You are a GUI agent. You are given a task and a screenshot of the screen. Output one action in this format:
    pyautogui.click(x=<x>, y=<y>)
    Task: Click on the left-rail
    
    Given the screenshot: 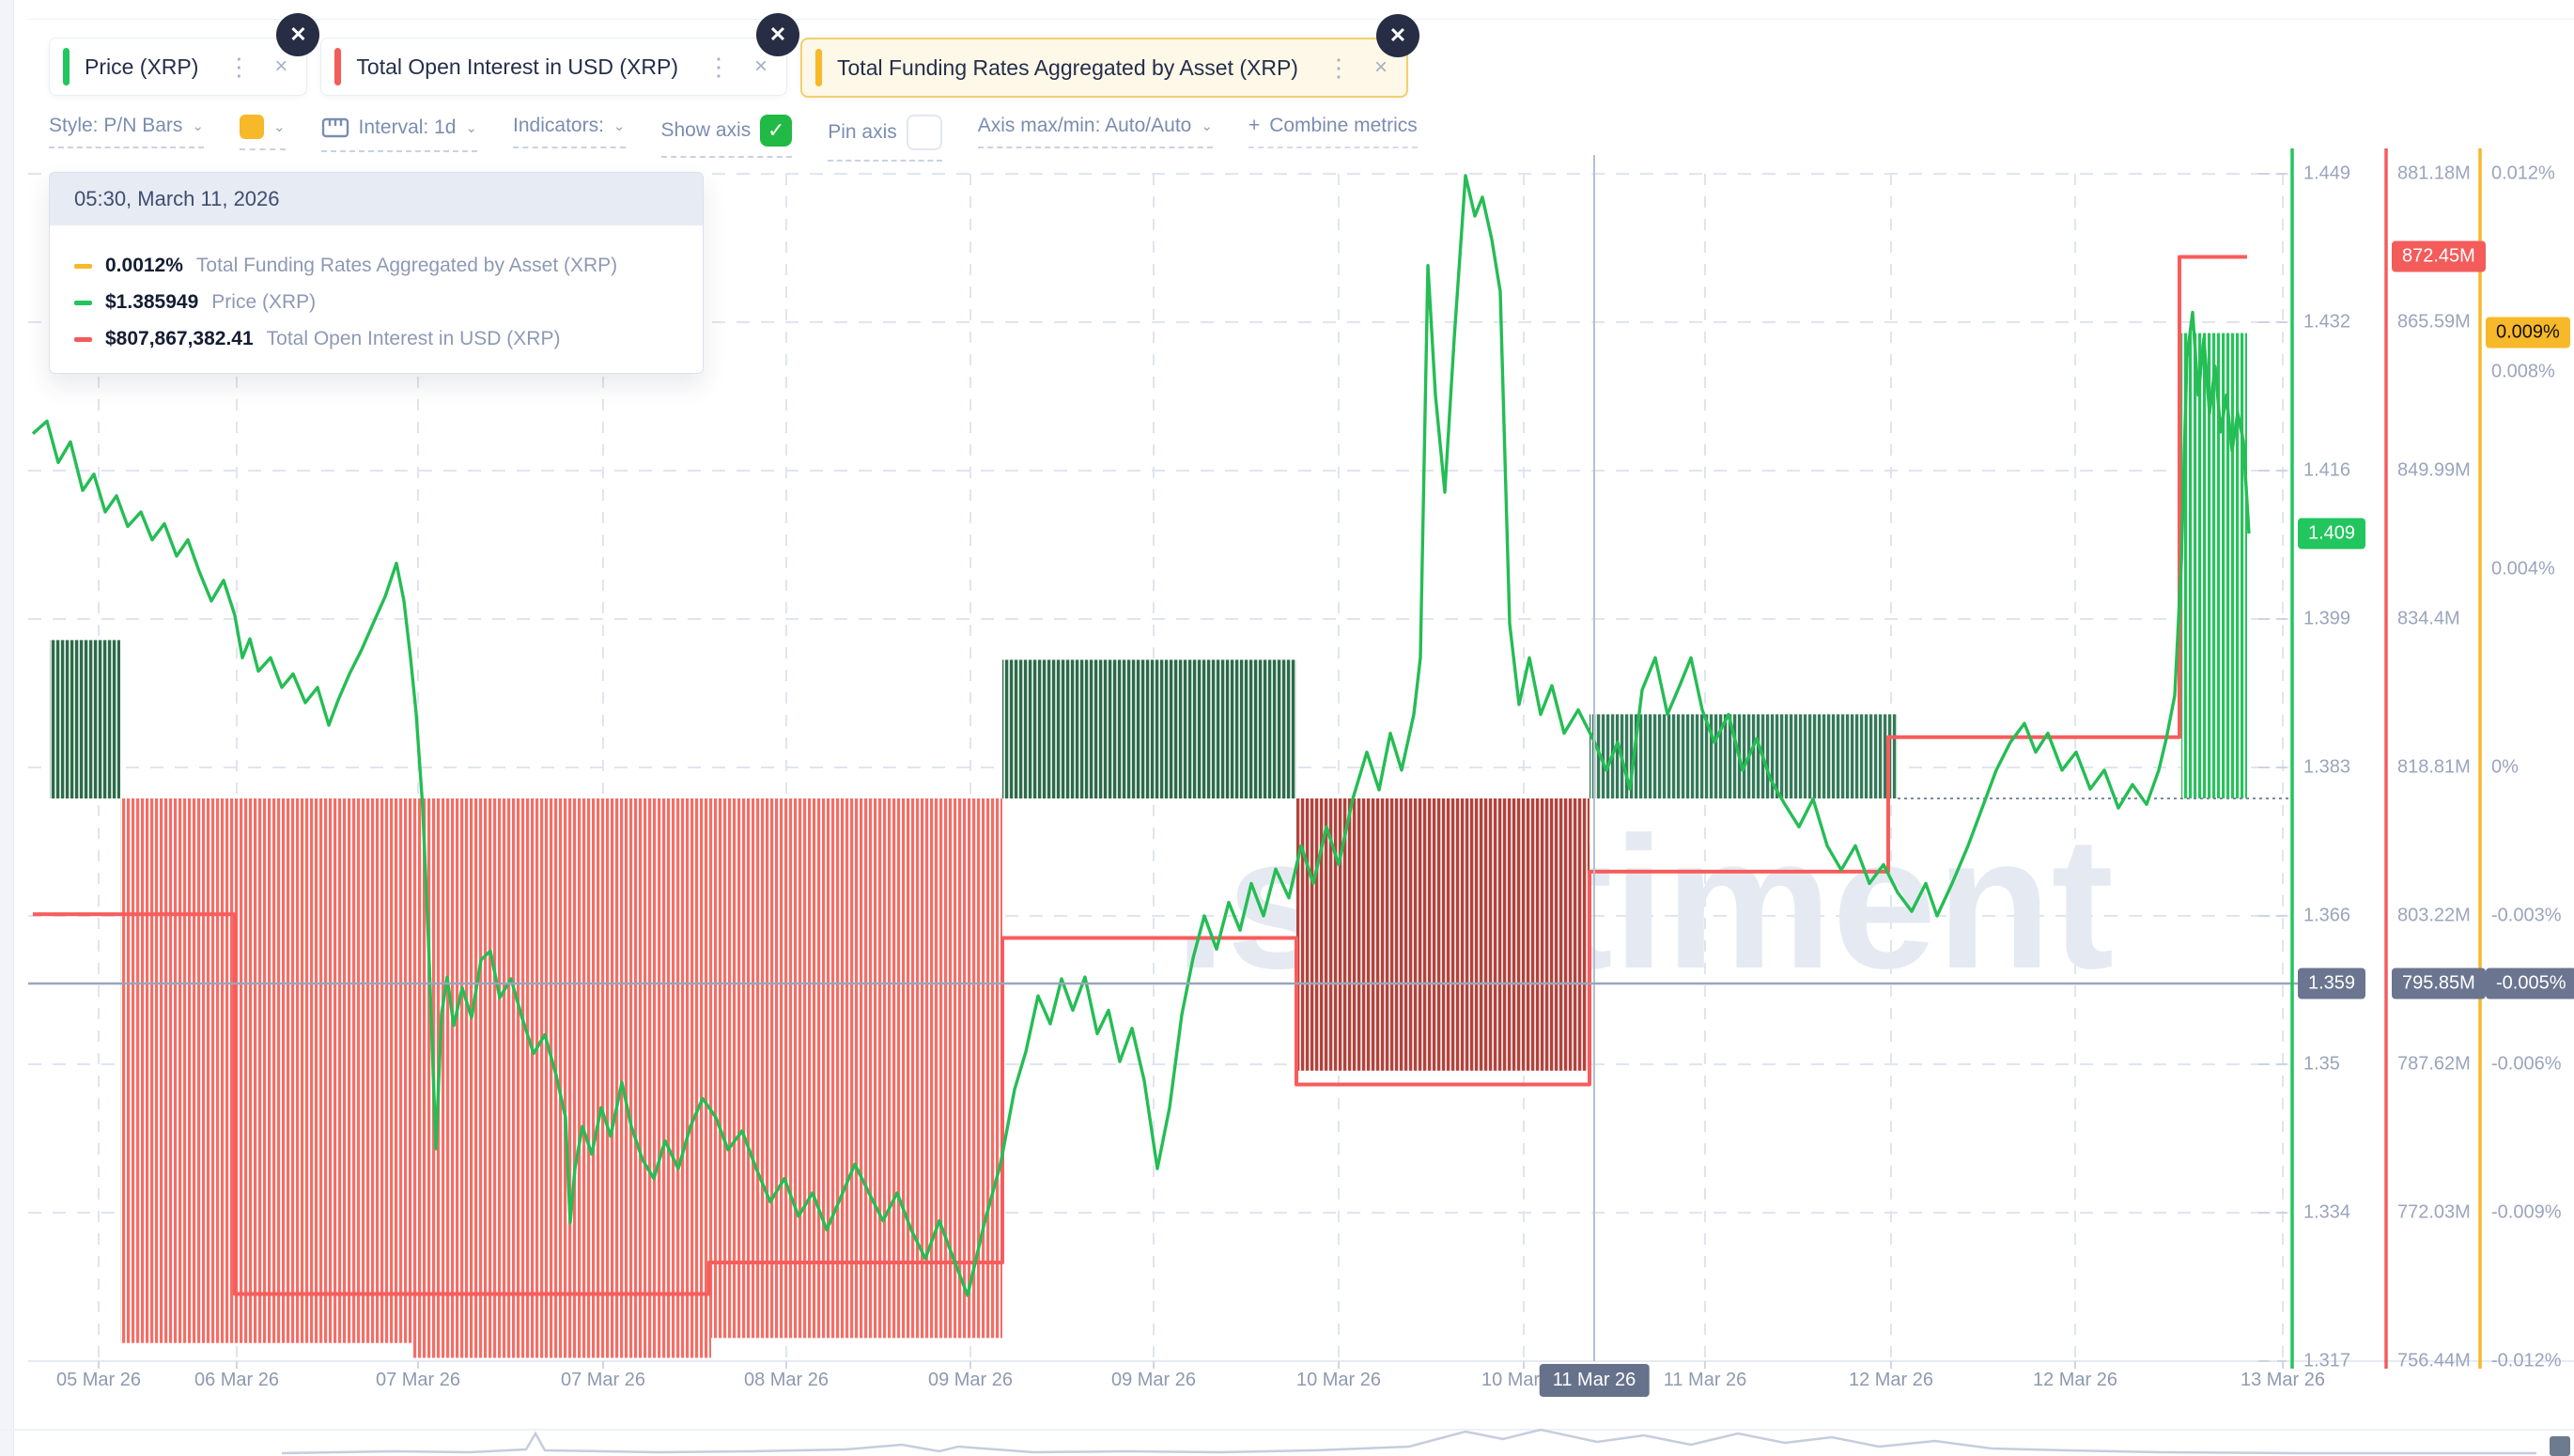 What is the action you would take?
    pyautogui.click(x=7, y=728)
    